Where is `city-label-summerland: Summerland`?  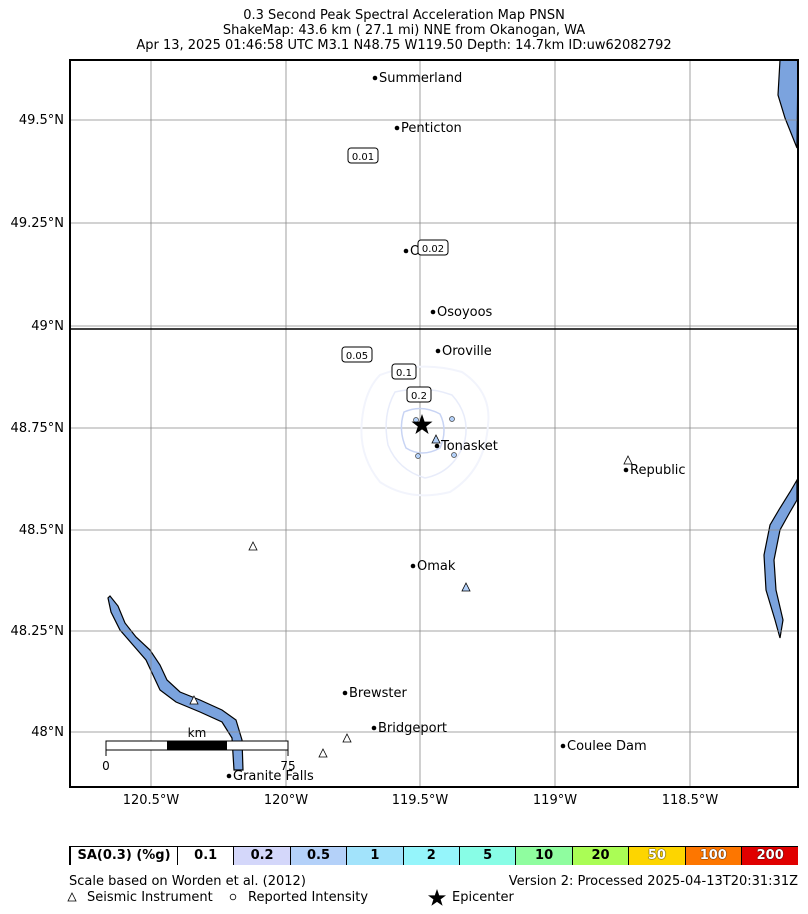
city-label-summerland: Summerland is located at coordinates (420, 78).